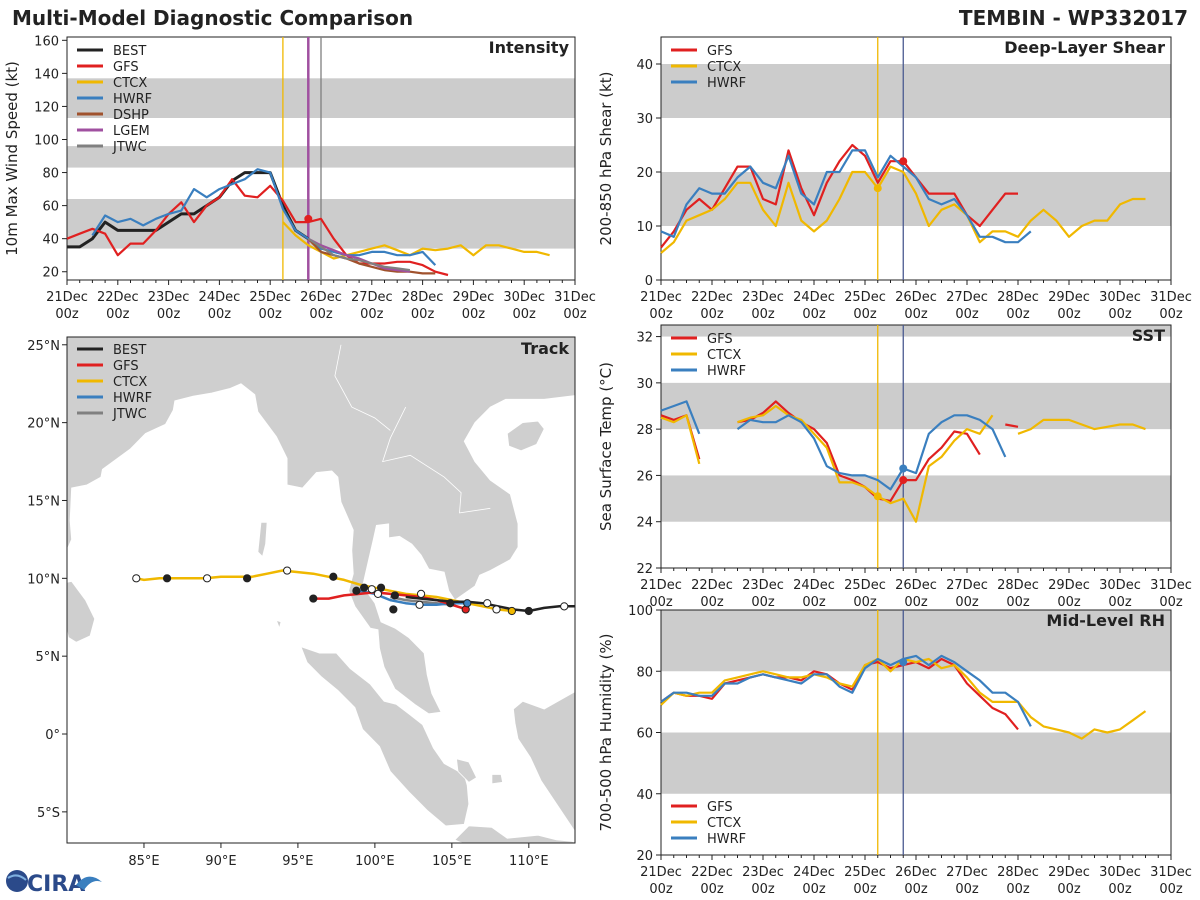 The height and width of the screenshot is (900, 1200). Describe the element at coordinates (1073, 18) in the screenshot. I see `storm-id: TEMBIN - WP332017` at that location.